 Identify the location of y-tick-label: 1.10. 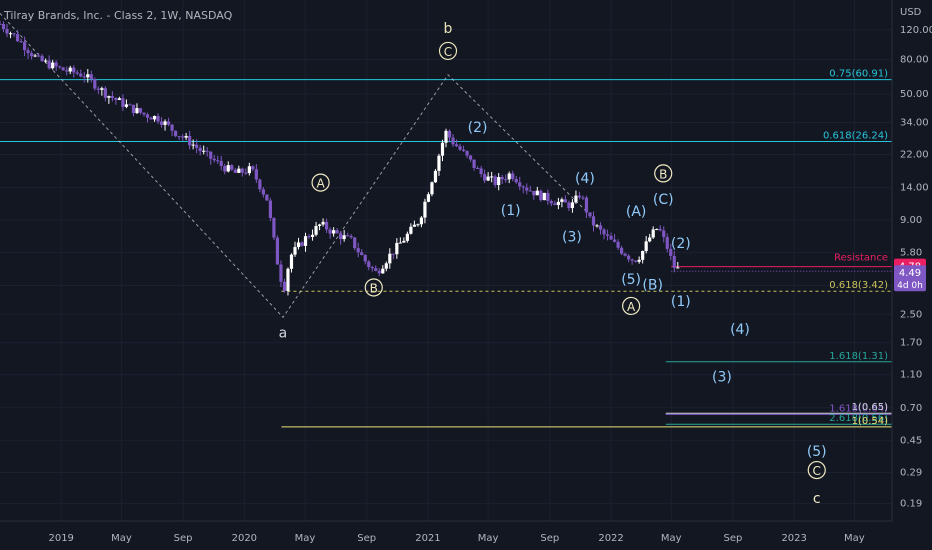
(911, 375).